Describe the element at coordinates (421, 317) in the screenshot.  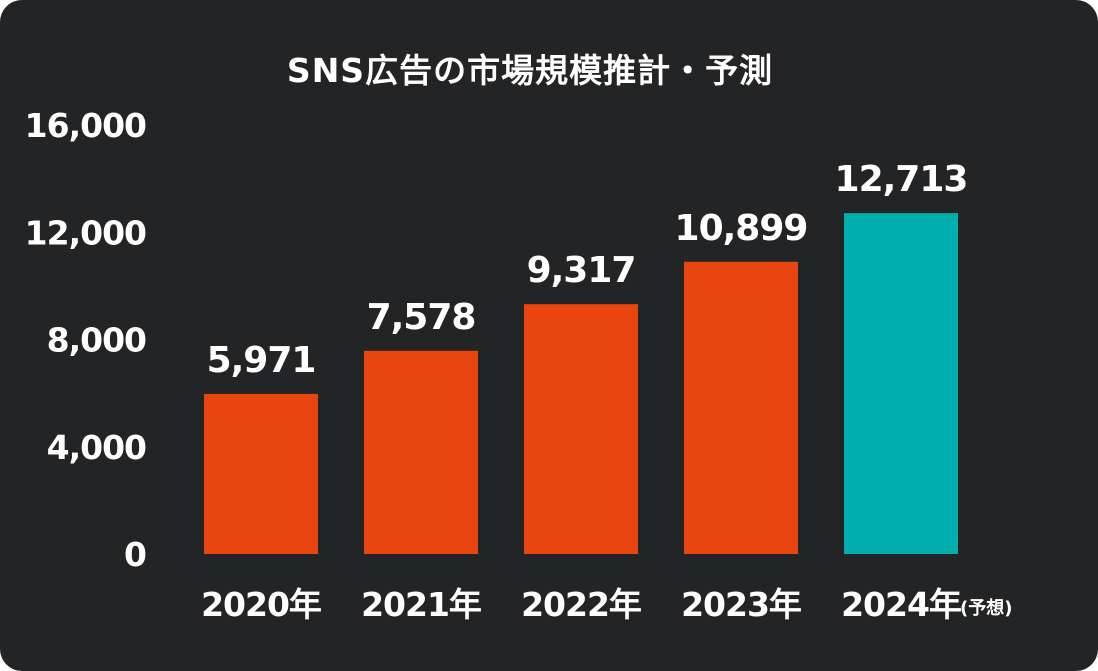
I see `value-label: 7,578` at that location.